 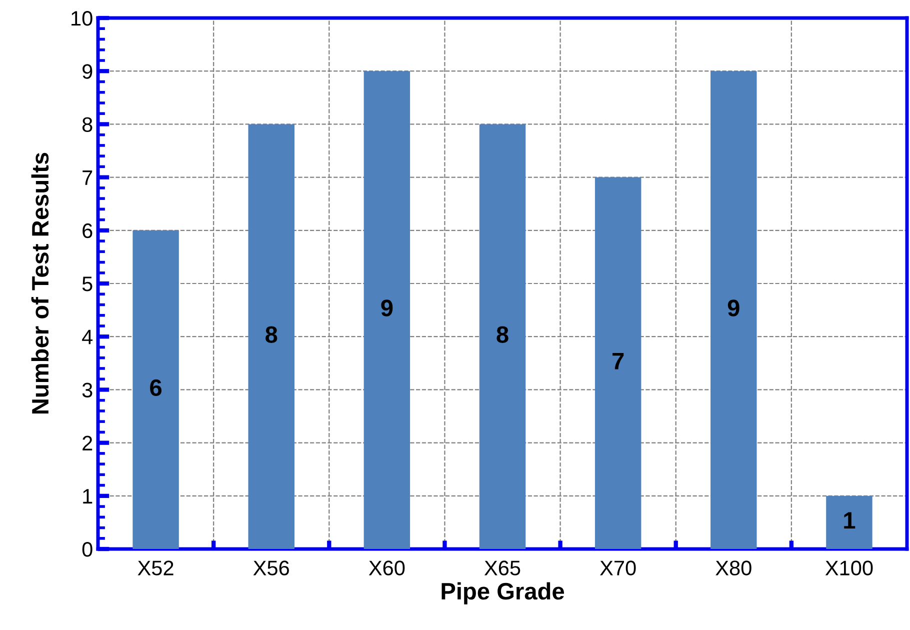 What do you see at coordinates (87, 549) in the screenshot?
I see `y-tick-label: 0` at bounding box center [87, 549].